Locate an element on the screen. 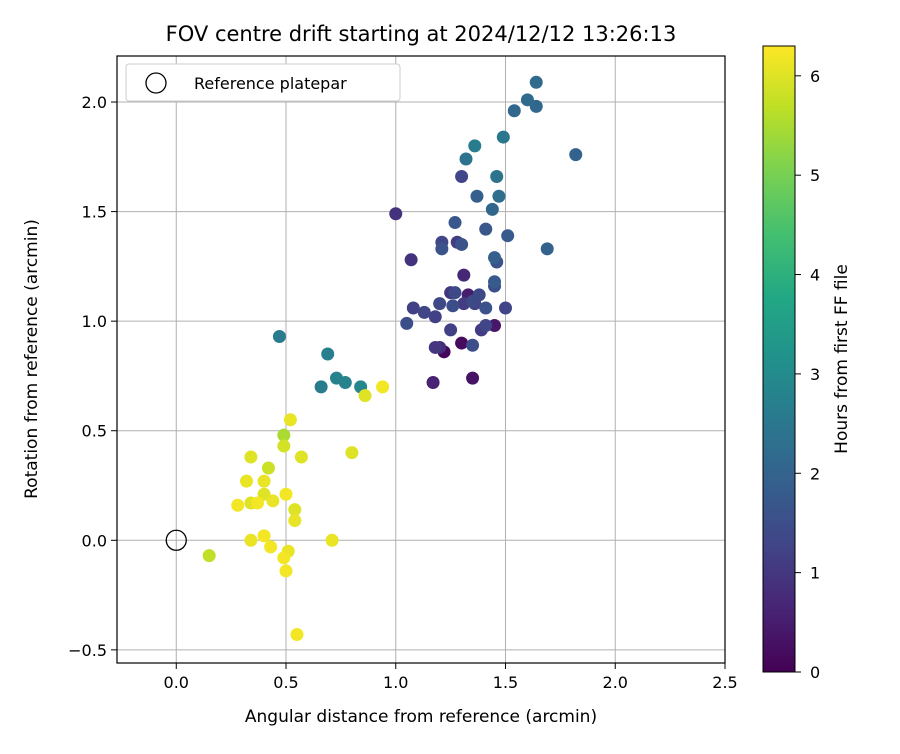 This screenshot has height=754, width=900. colorbar-tick-label: 1 is located at coordinates (815, 573).